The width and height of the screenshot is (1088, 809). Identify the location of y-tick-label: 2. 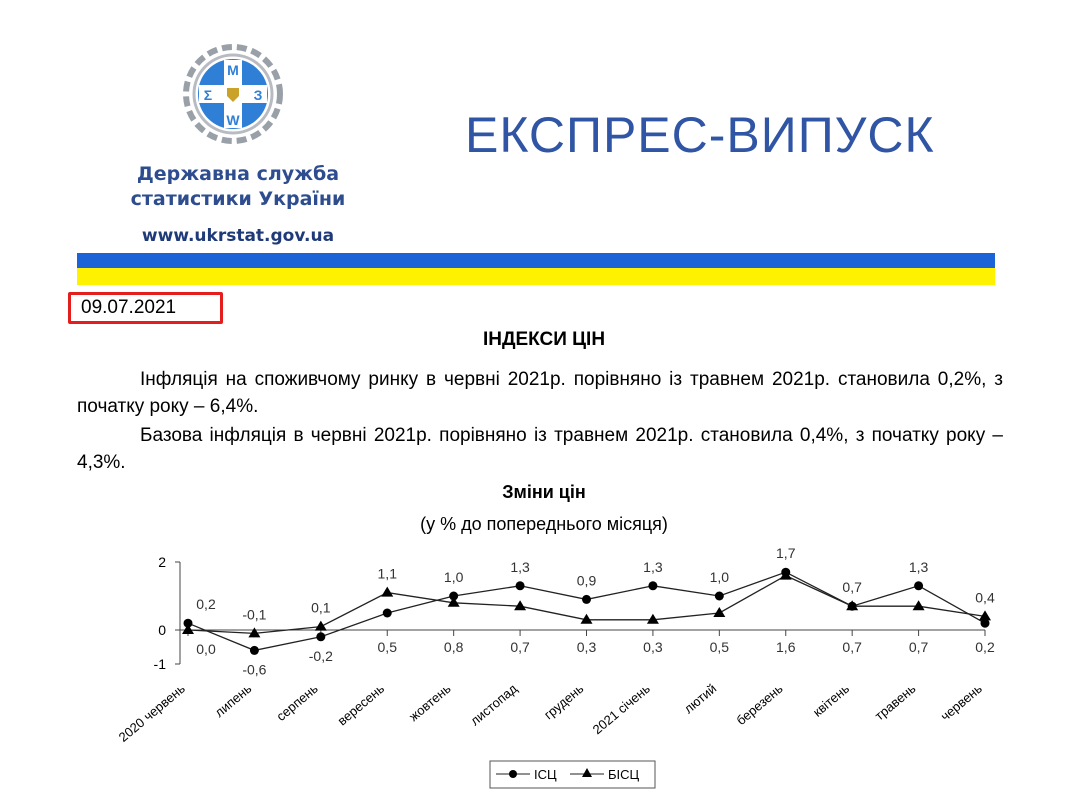
(162, 562).